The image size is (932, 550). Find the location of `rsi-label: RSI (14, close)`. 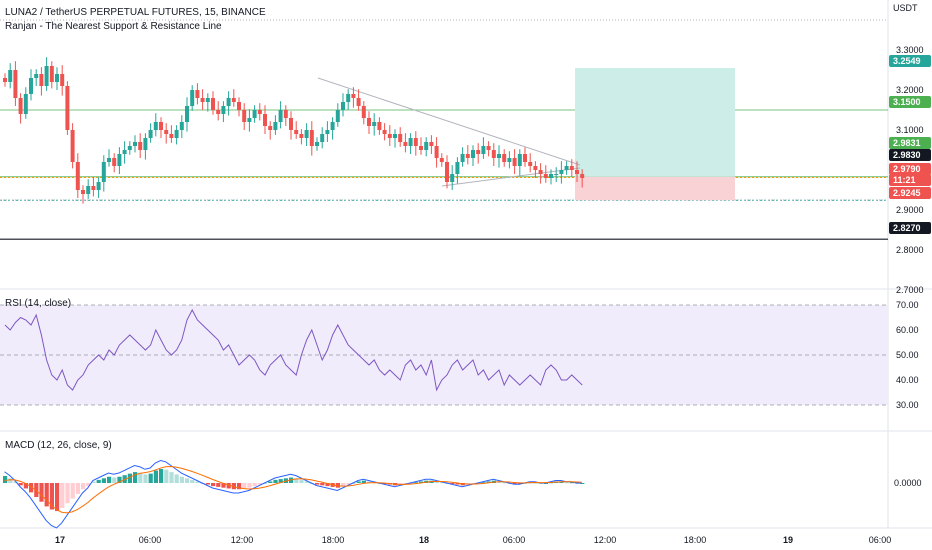

rsi-label: RSI (14, close) is located at coordinates (38, 303).